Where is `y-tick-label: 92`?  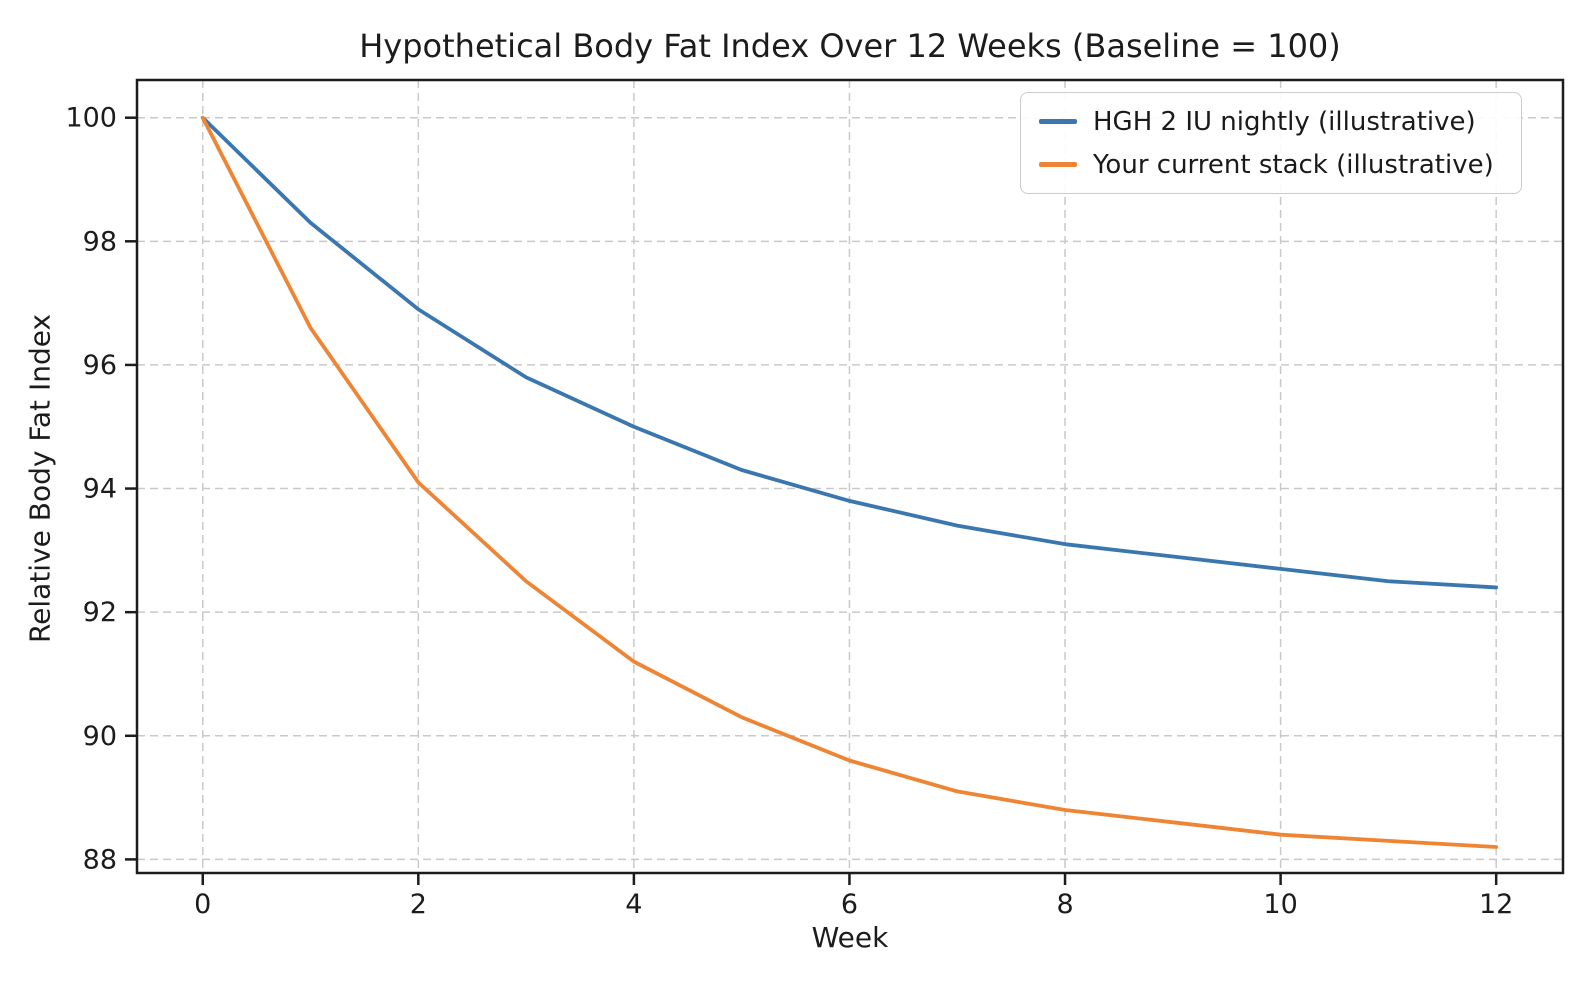 y-tick-label: 92 is located at coordinates (100, 612).